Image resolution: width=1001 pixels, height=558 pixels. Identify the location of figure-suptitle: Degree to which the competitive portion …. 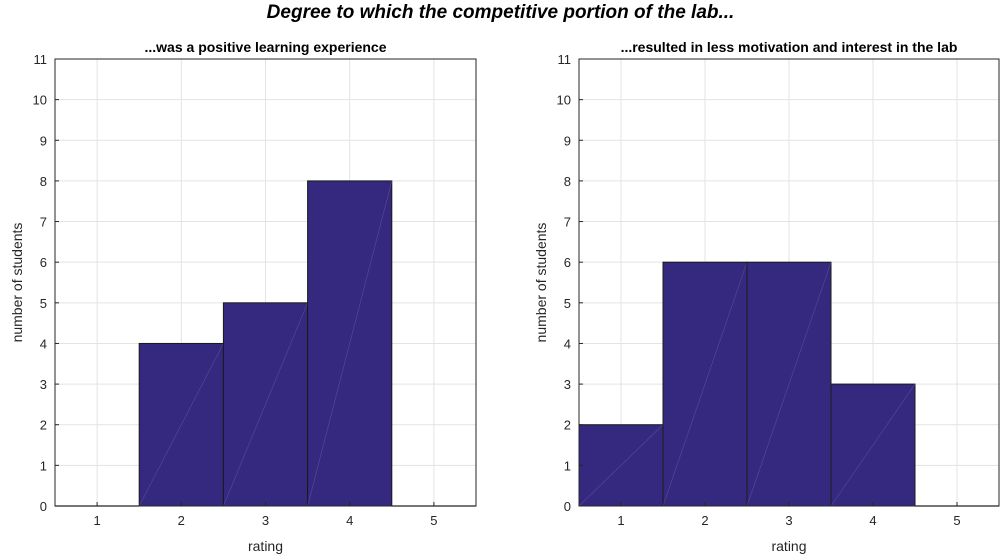
(500, 12).